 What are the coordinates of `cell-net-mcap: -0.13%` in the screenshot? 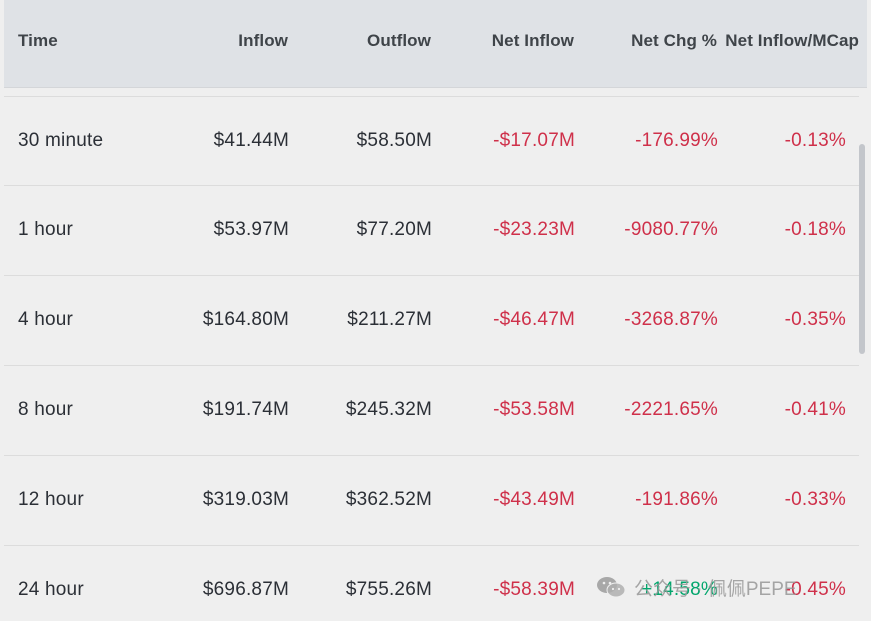 It's located at (815, 140).